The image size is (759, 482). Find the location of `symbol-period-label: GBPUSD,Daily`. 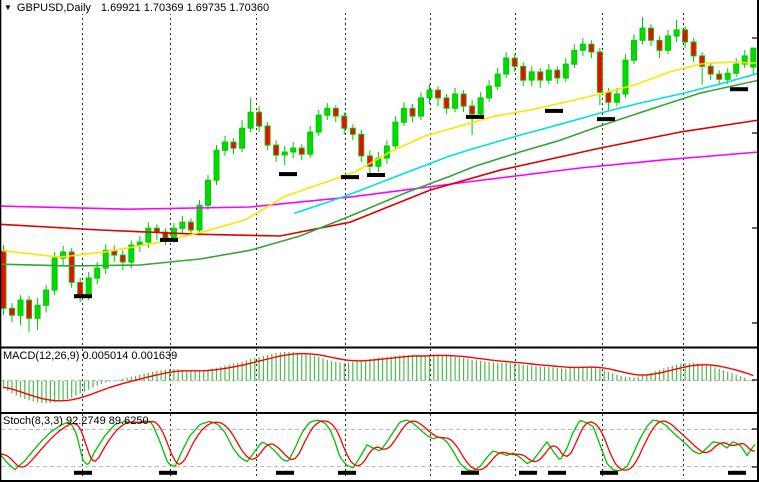

symbol-period-label: GBPUSD,Daily is located at coordinates (53, 7).